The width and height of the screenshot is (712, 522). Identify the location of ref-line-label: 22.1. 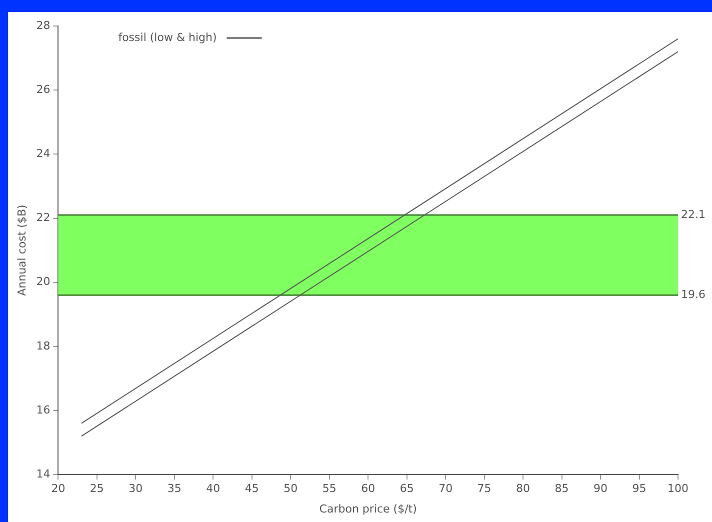
(693, 214).